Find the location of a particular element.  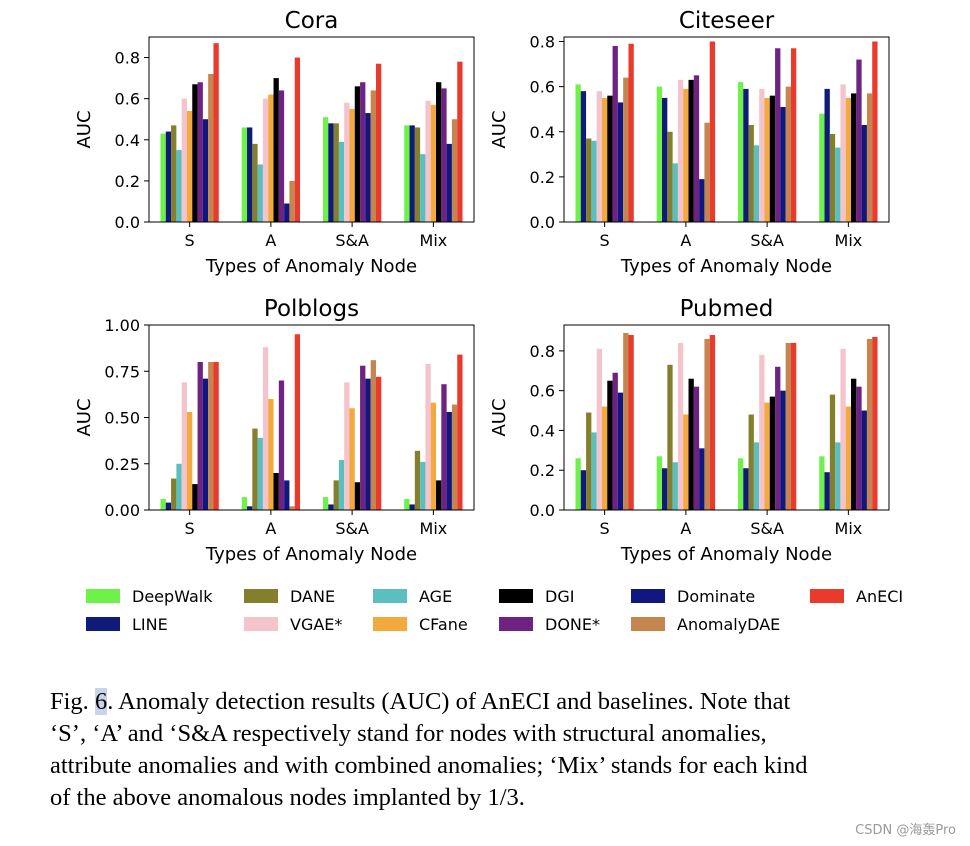

legend-item-dgi: DGI is located at coordinates (536, 596).